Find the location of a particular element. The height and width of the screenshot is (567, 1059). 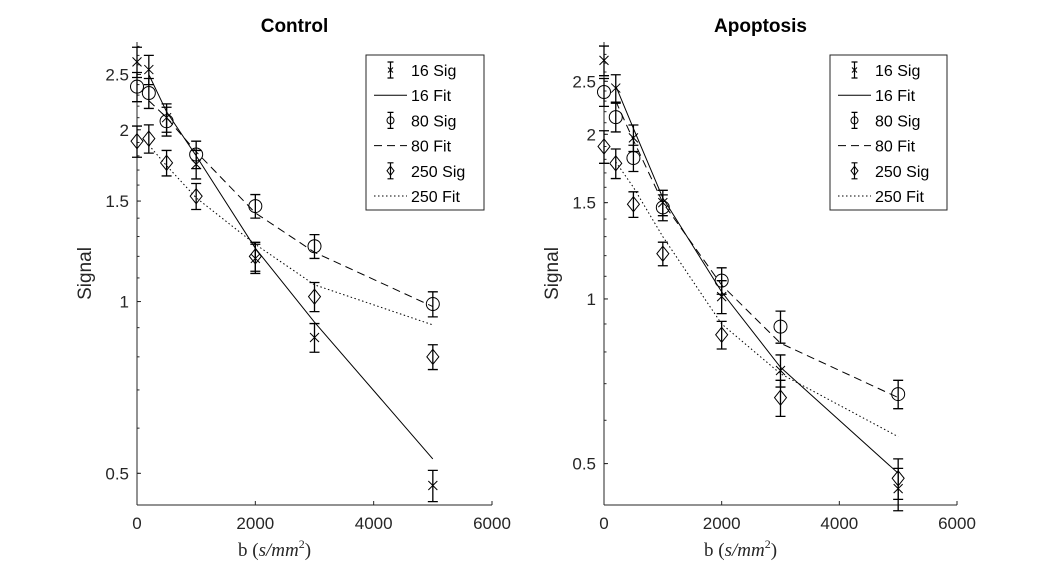

series-250-sig is located at coordinates (285, 247).